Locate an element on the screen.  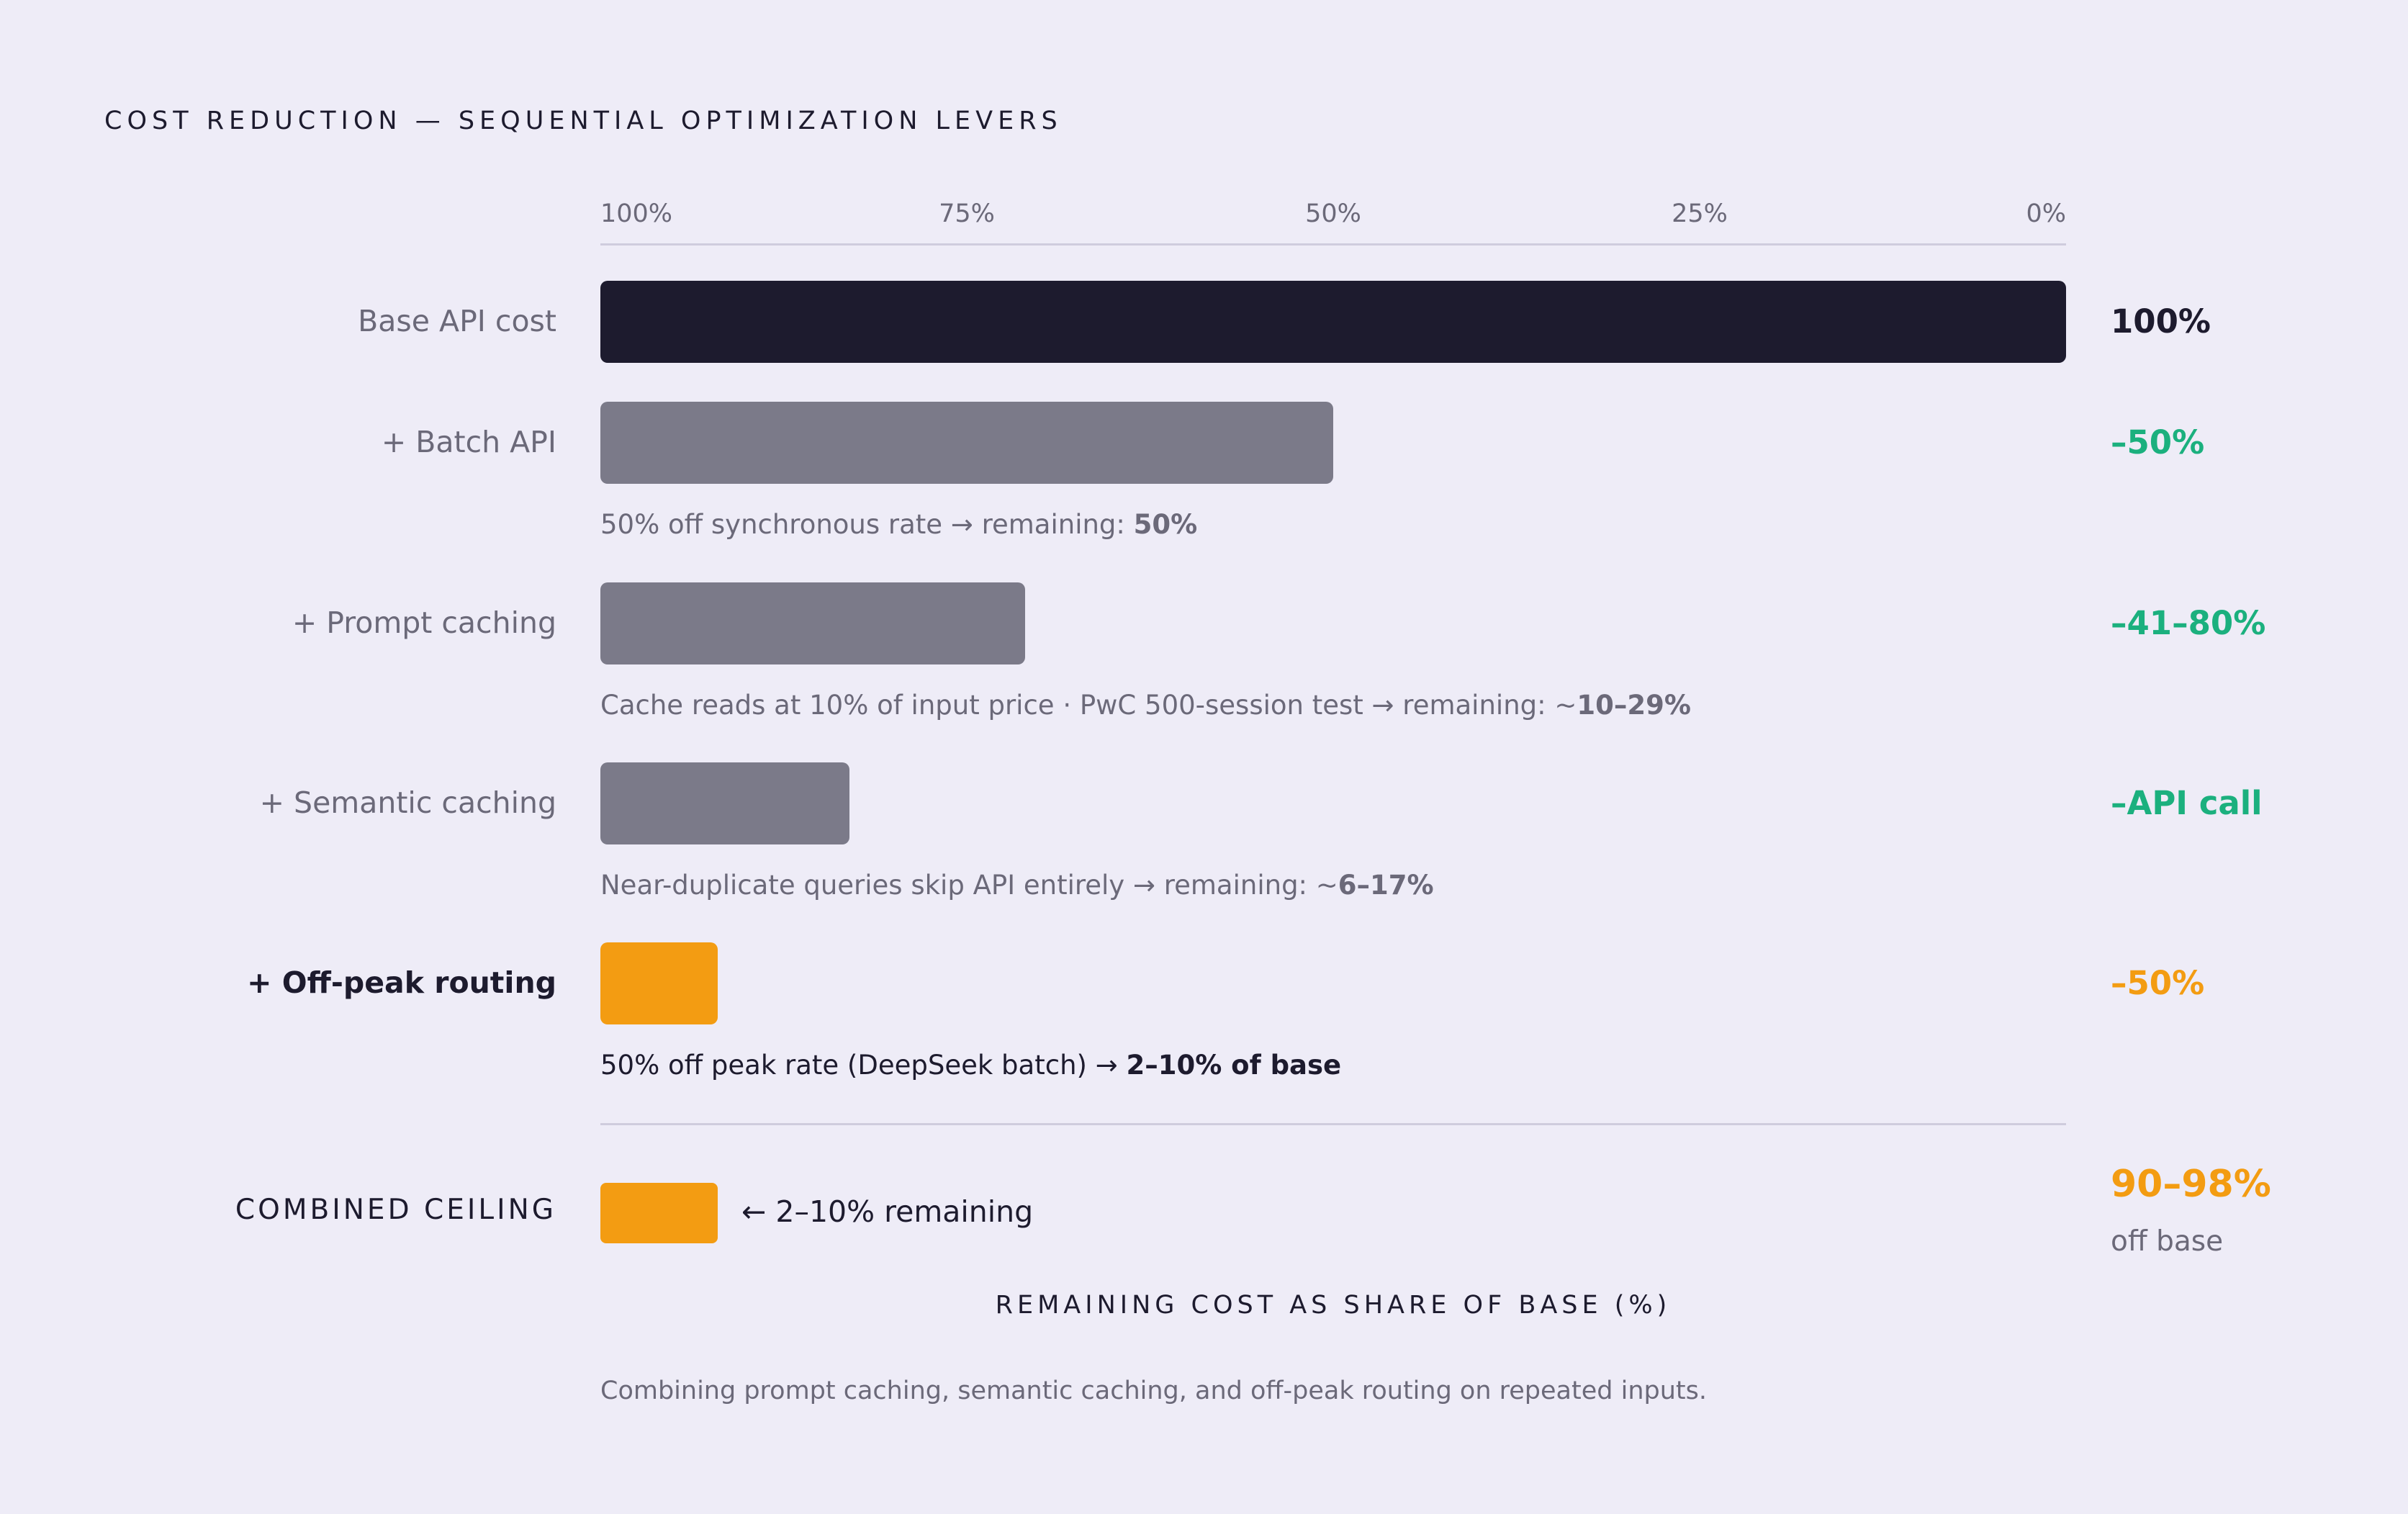
bar-note-text: 50% off synchronous rate → remaining: is located at coordinates (867, 524).